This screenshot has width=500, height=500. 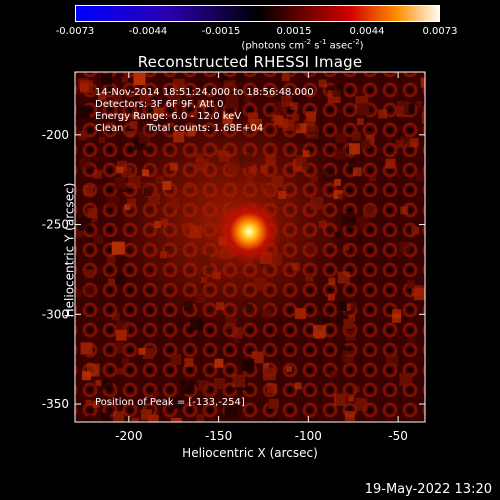 I want to click on colorbar-tick-label: -0.0044, so click(x=148, y=31).